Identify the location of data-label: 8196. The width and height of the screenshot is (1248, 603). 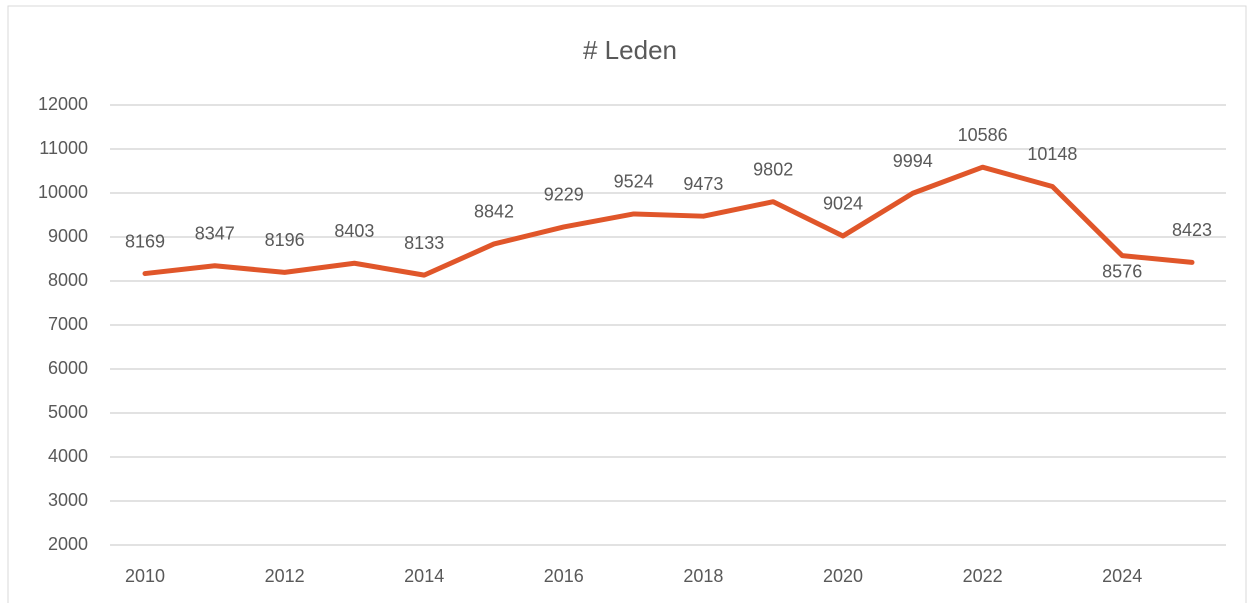
(285, 240).